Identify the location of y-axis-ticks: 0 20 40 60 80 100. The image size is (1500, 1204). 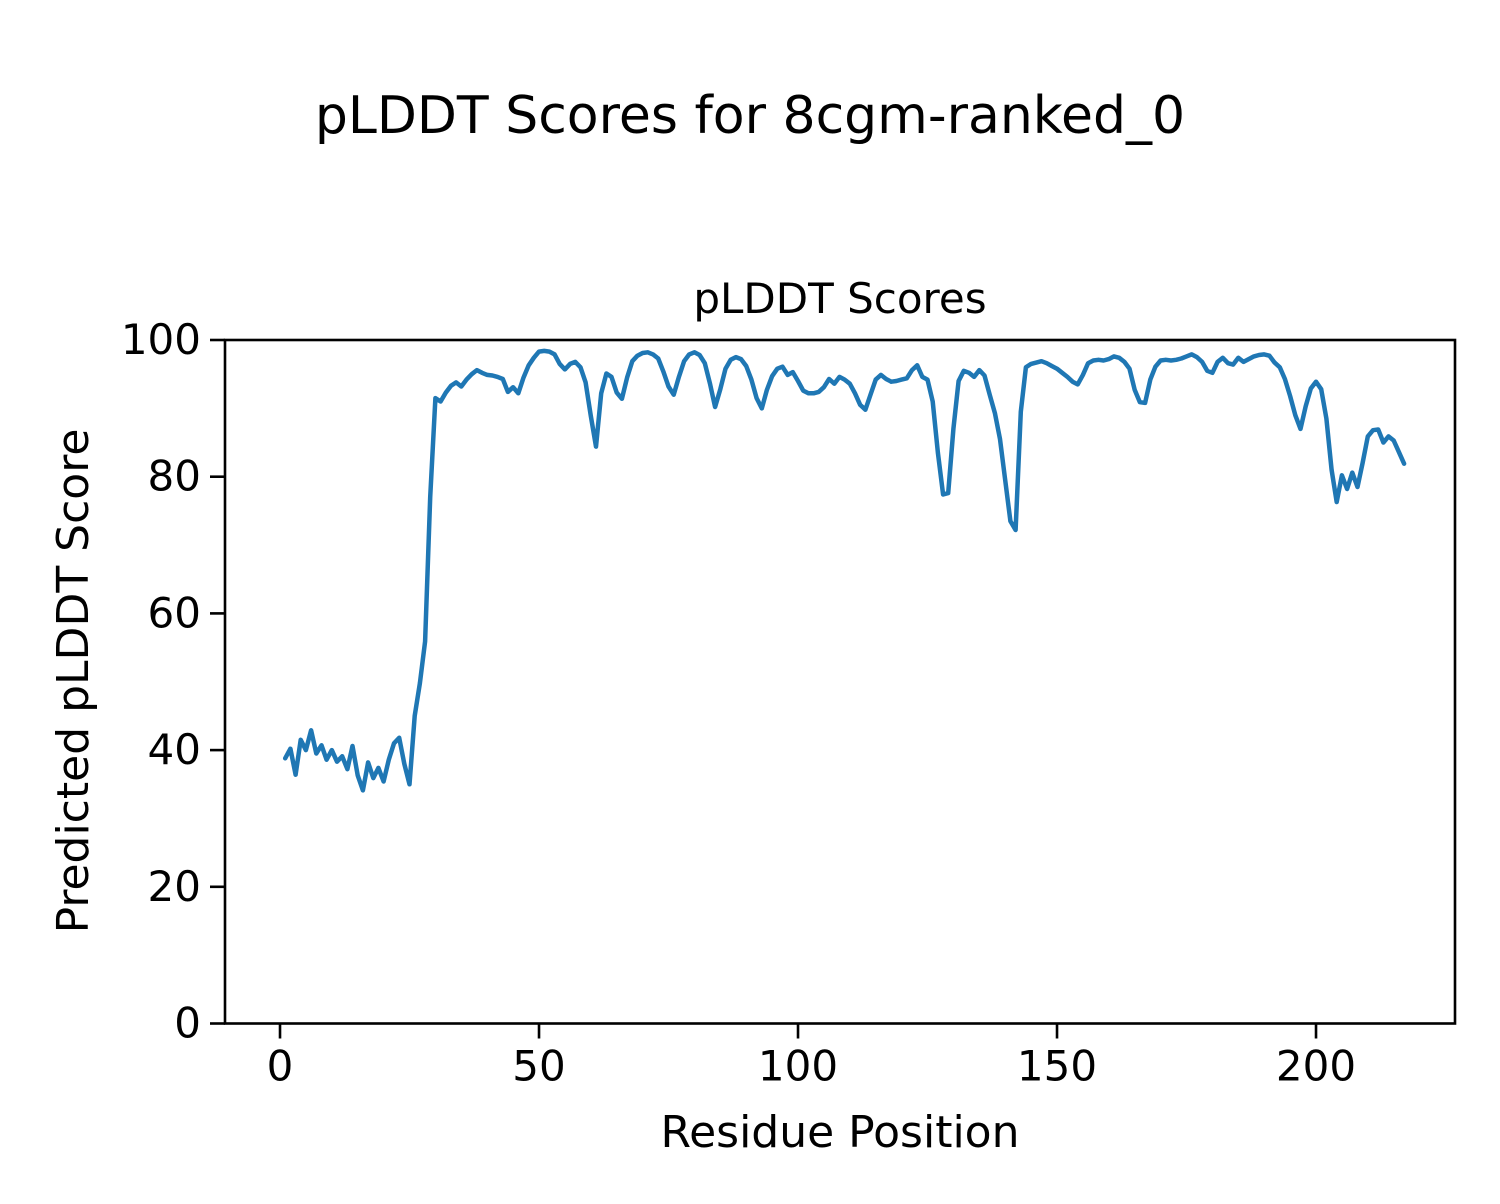
(173, 681).